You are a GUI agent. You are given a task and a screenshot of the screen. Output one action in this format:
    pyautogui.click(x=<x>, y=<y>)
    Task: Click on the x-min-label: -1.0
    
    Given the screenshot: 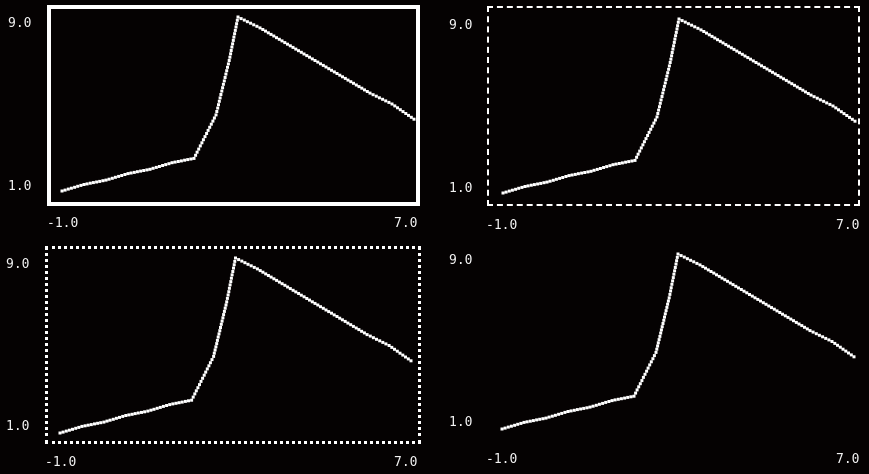 What is the action you would take?
    pyautogui.click(x=61, y=462)
    